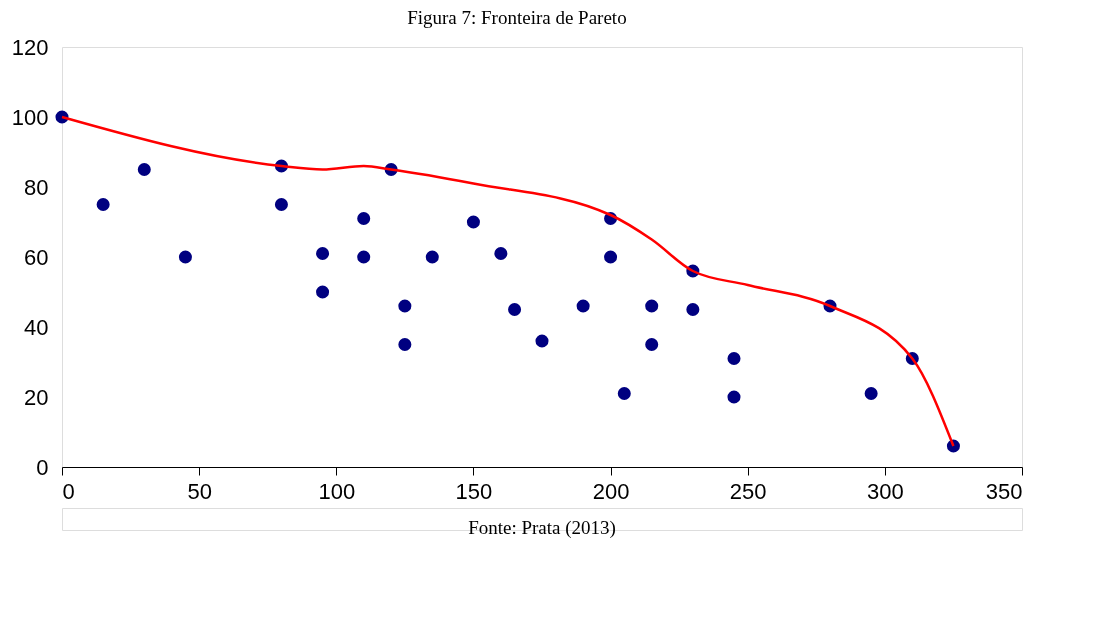  Describe the element at coordinates (474, 491) in the screenshot. I see `x-tick-label: 150` at that location.